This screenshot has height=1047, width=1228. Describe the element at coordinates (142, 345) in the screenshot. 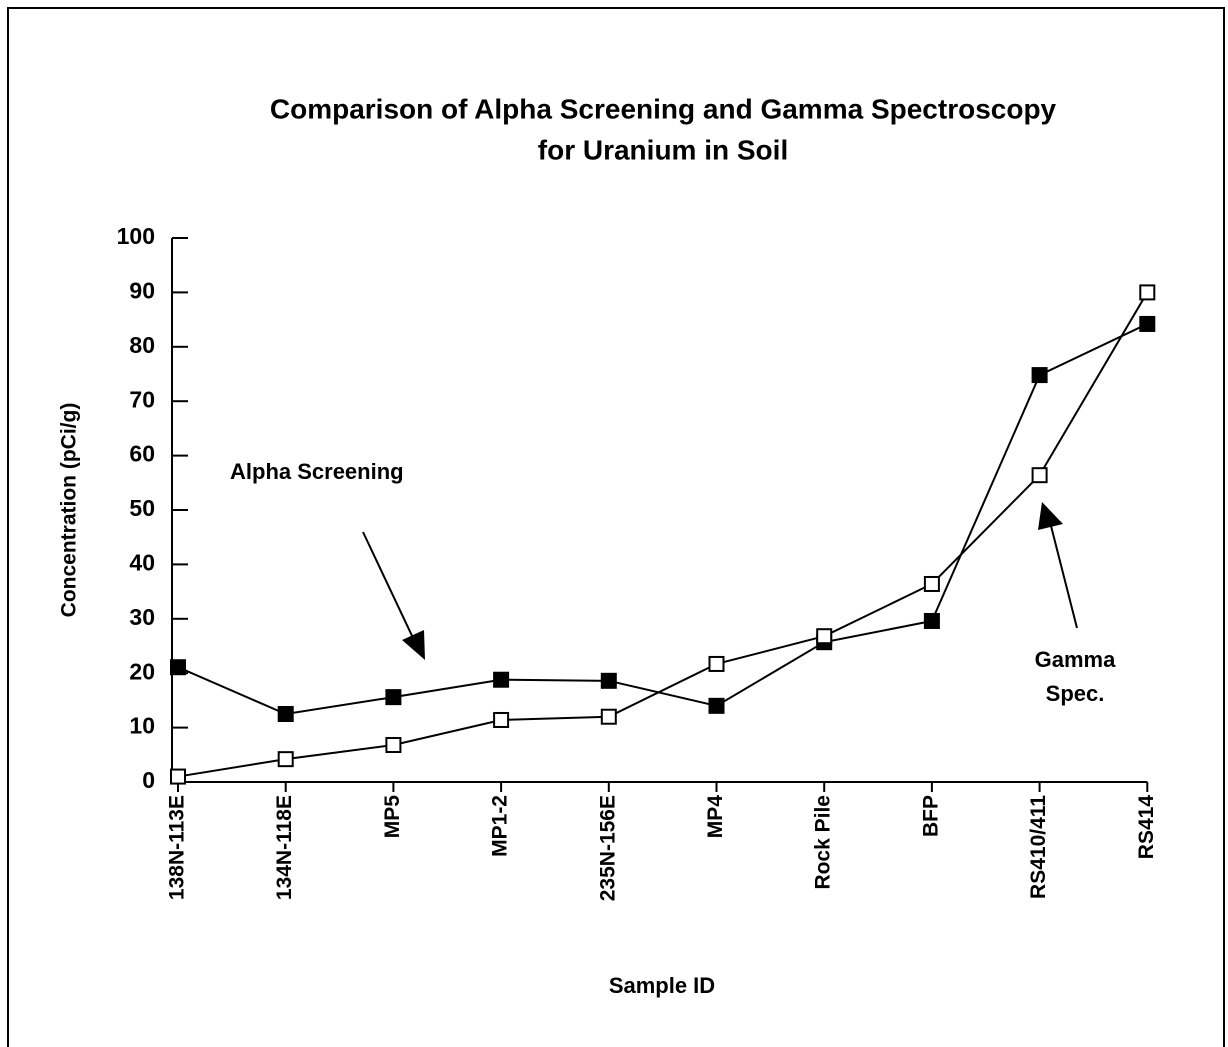

I see `y-tick-label: 80` at that location.